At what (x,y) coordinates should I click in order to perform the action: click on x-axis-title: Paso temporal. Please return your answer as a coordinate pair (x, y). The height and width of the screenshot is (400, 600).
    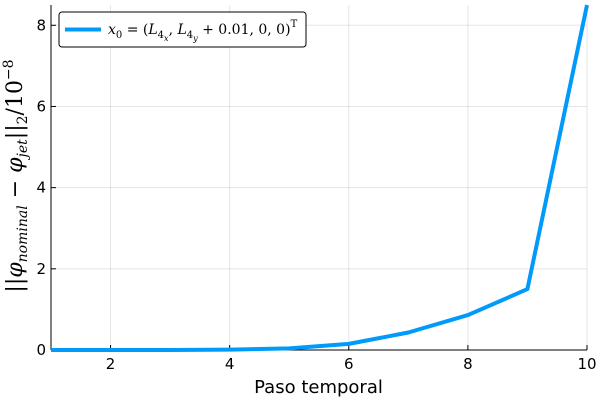
    Looking at the image, I should click on (318, 387).